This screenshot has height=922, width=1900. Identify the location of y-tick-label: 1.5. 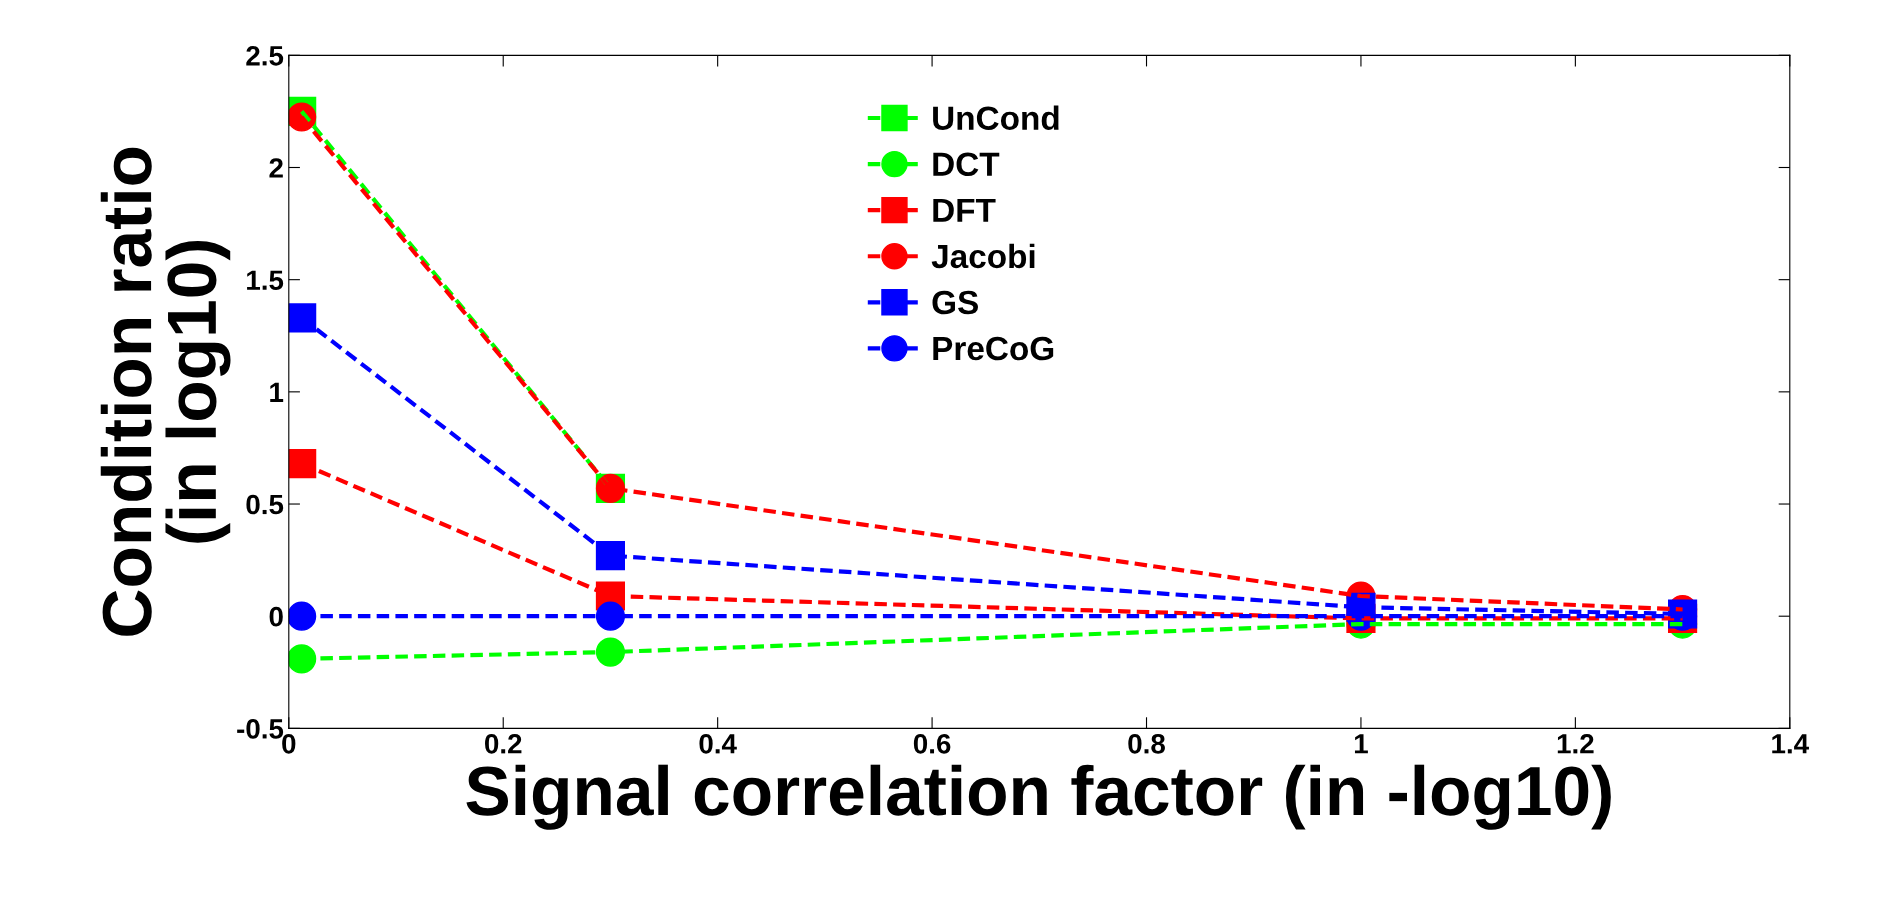
(265, 280).